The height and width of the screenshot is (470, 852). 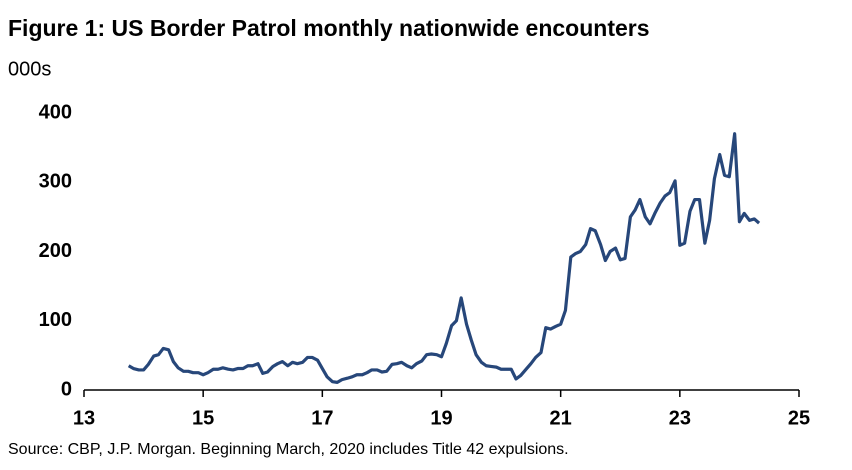 I want to click on y-tick-label: 200, so click(x=55, y=251).